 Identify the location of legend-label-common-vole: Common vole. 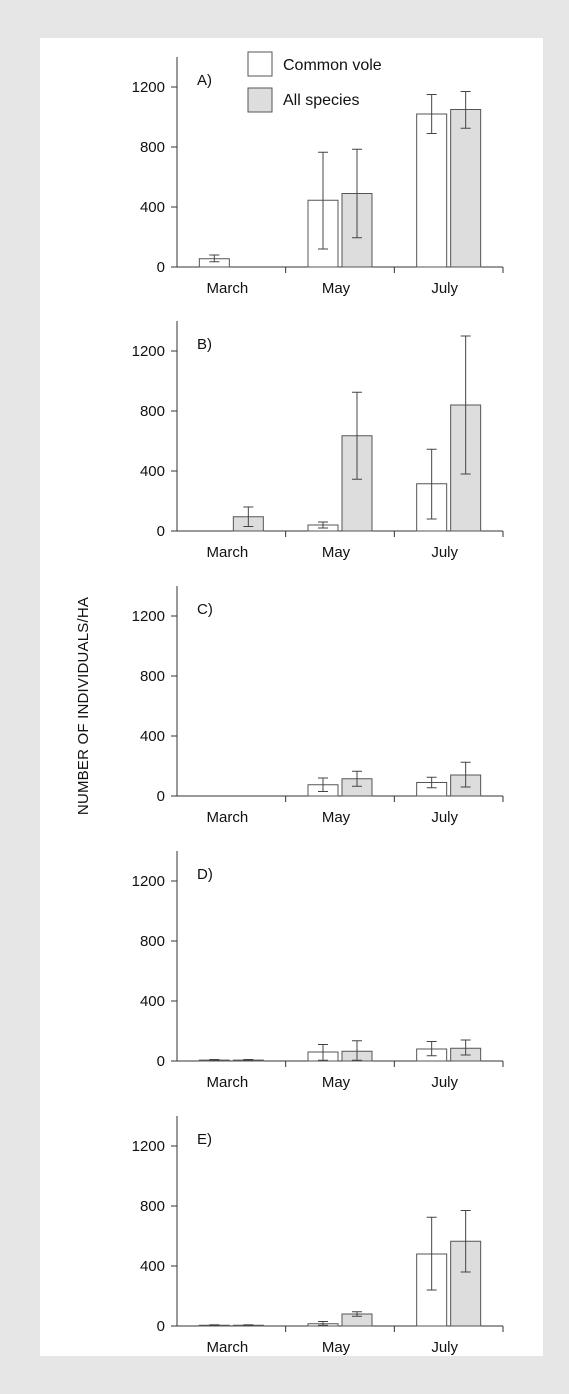
(332, 65).